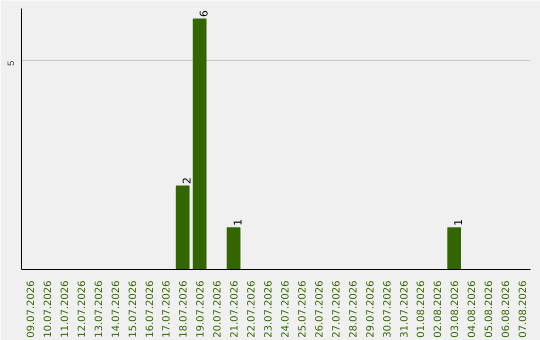 The width and height of the screenshot is (540, 340). Describe the element at coordinates (490, 309) in the screenshot. I see `x-tick-label: 05.08.2026` at that location.